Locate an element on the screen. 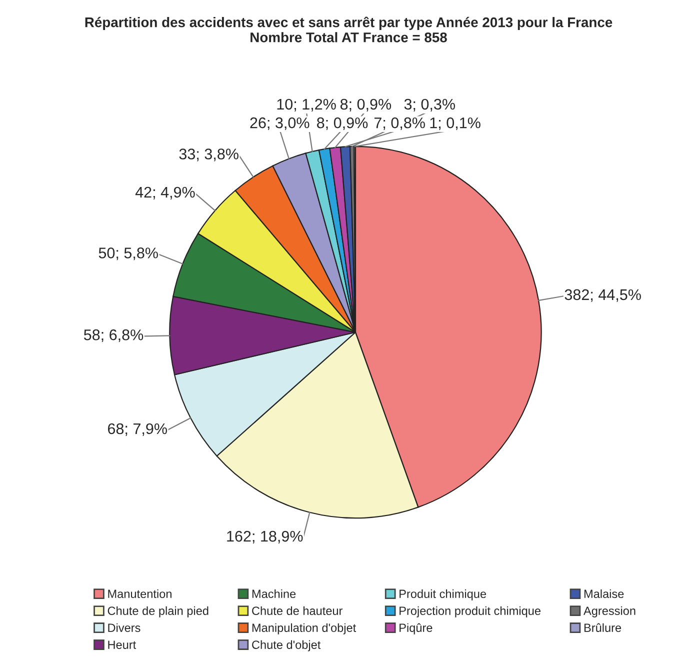  legend-label: Divers is located at coordinates (124, 627).